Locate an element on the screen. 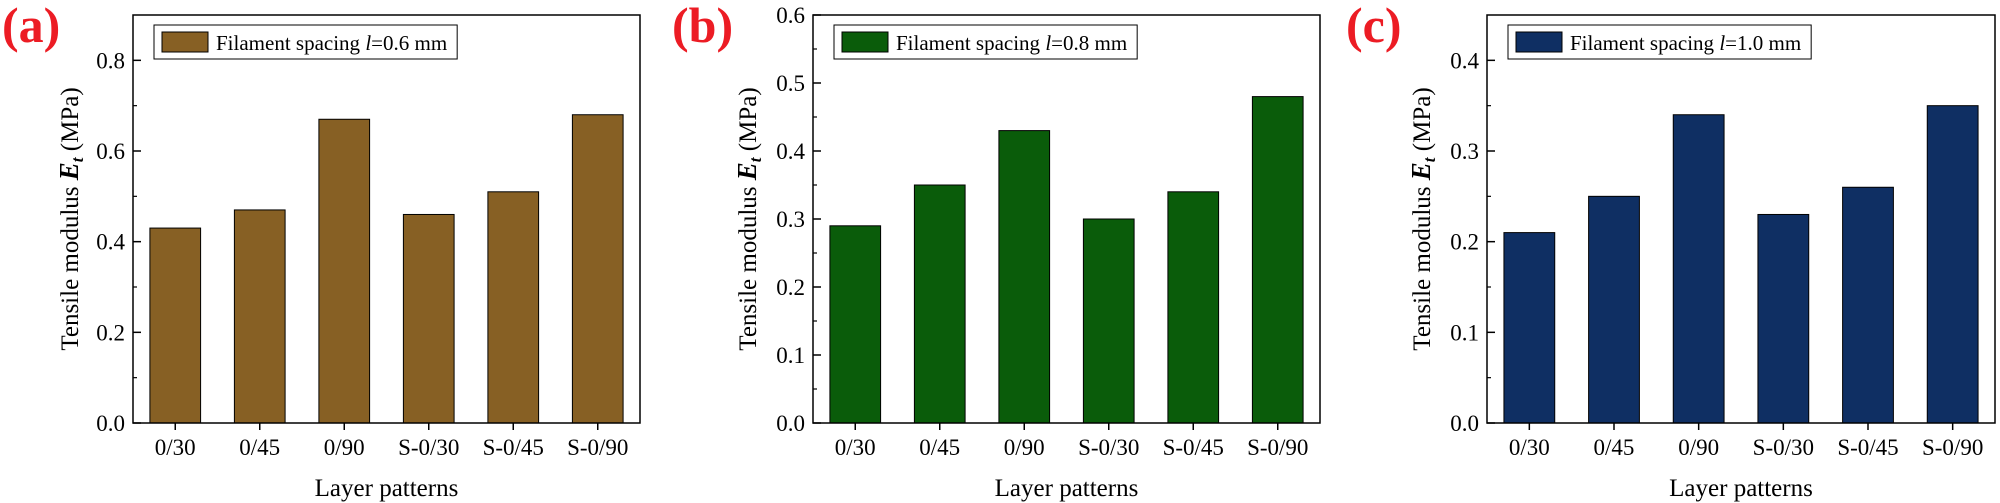  legend-label: Filament spacing l=1.0 mm is located at coordinates (1685, 43).